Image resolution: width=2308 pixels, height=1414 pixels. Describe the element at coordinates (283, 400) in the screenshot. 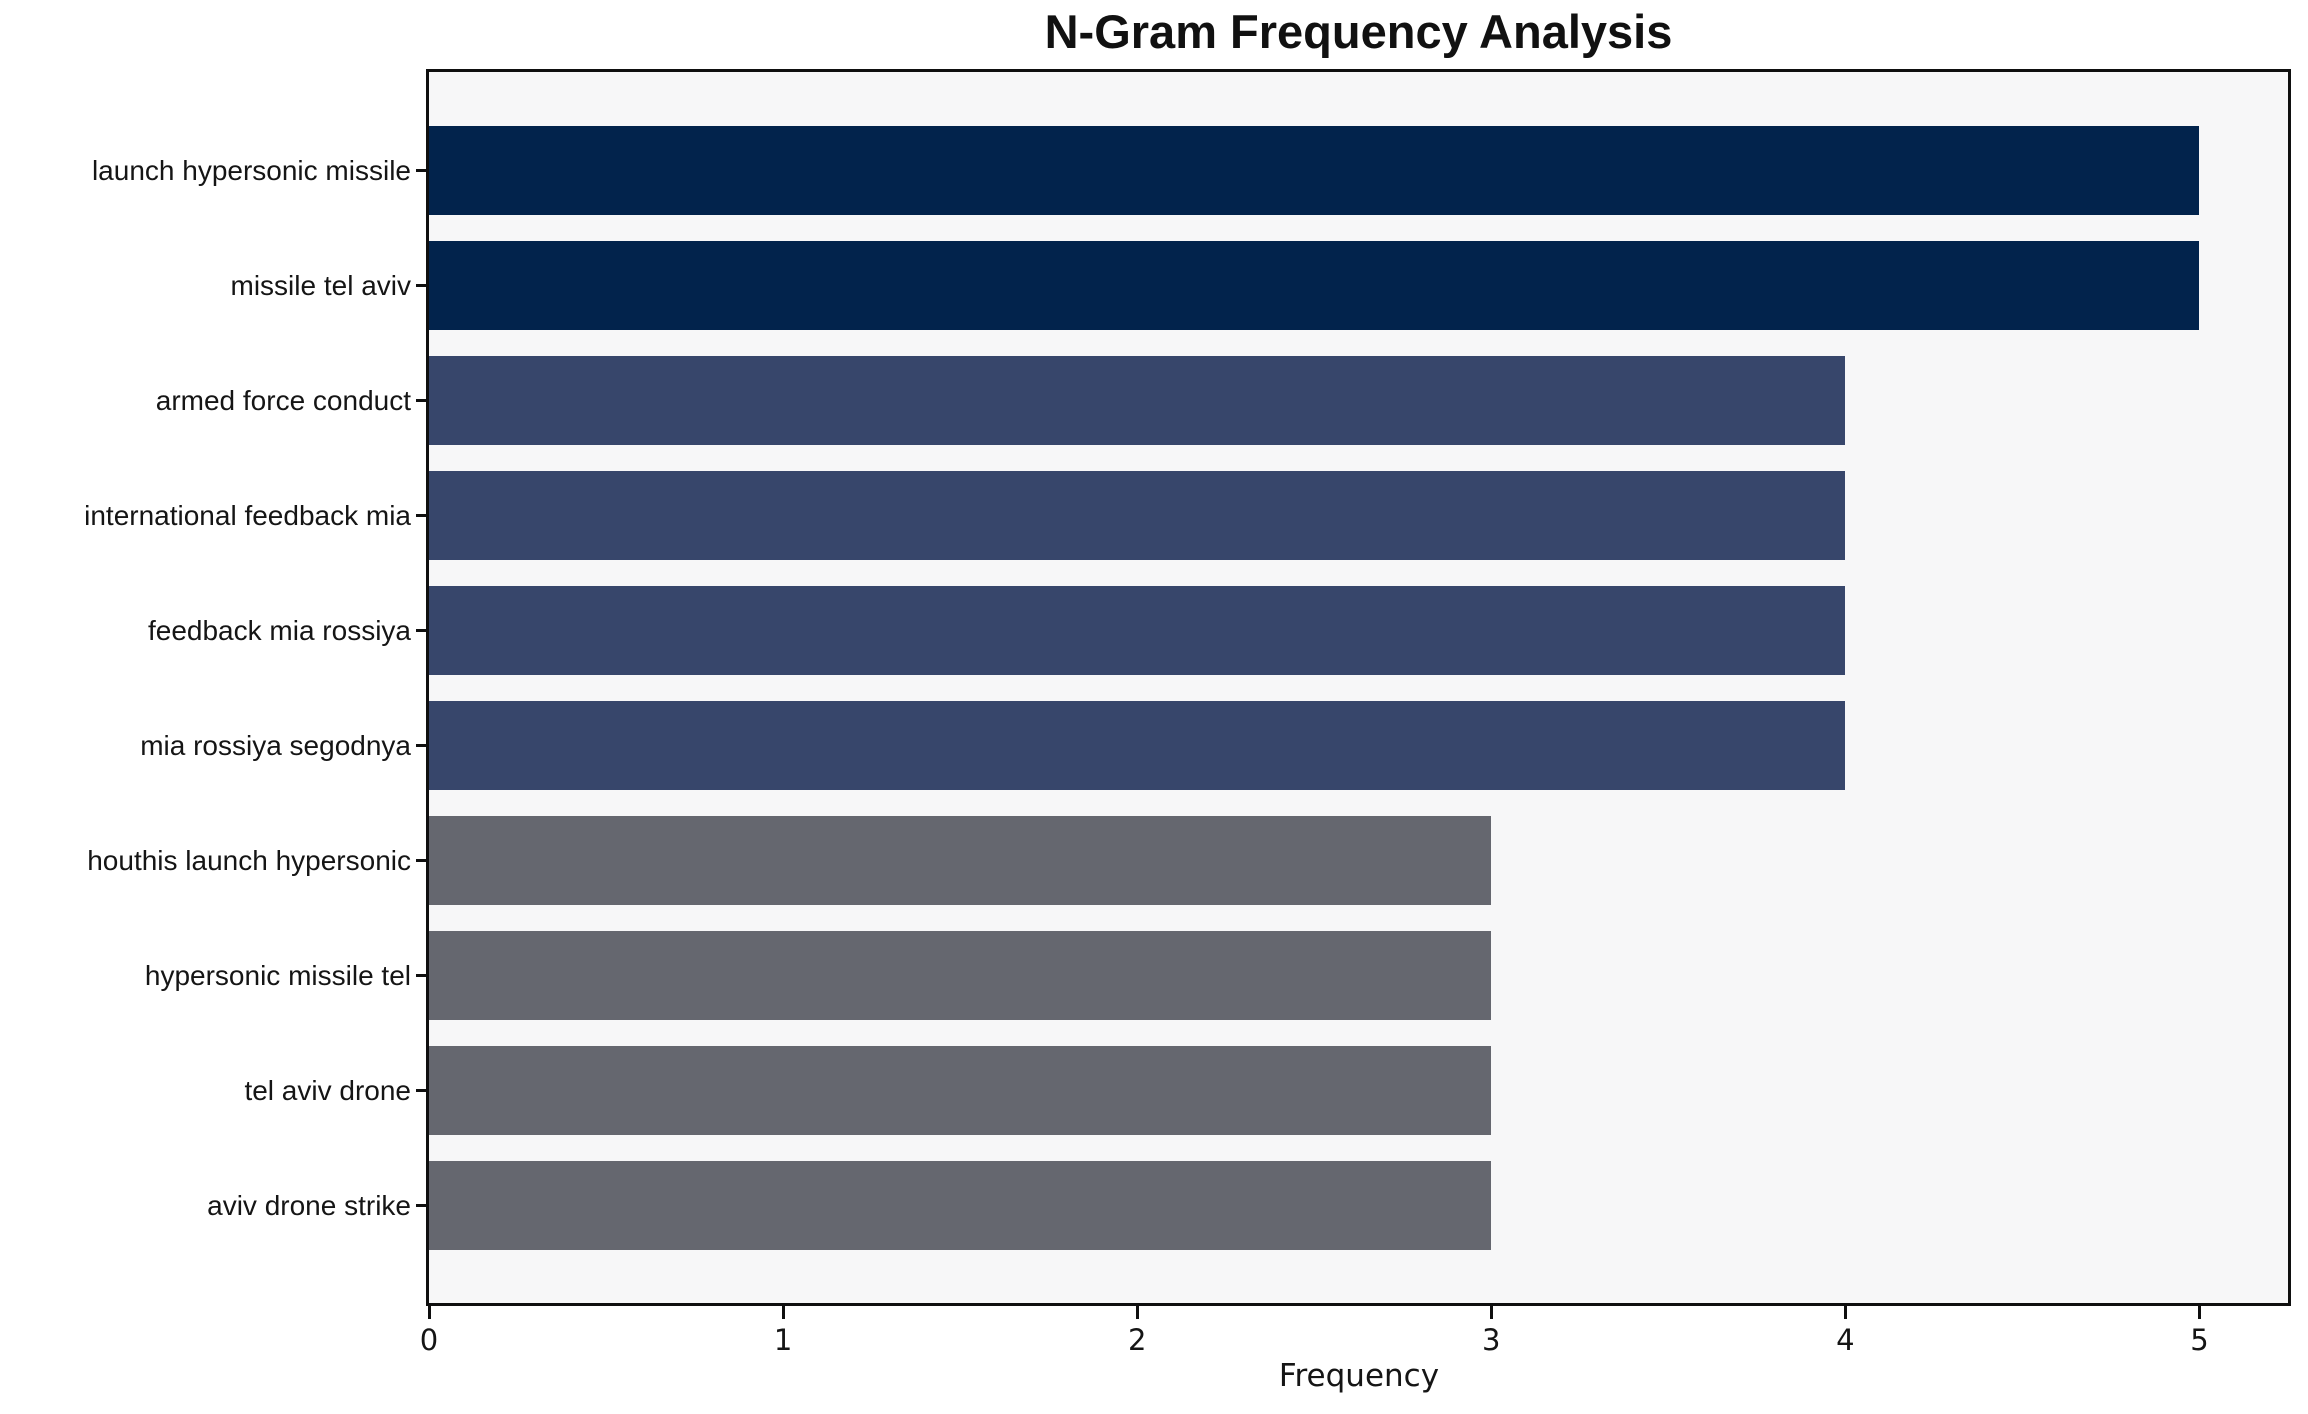

I see `y-axis-label: armed force conduct` at that location.